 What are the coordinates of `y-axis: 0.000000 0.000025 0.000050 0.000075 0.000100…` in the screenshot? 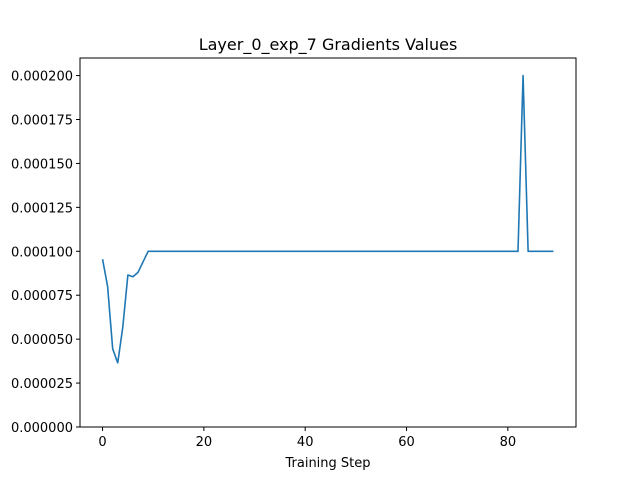 It's located at (45, 253).